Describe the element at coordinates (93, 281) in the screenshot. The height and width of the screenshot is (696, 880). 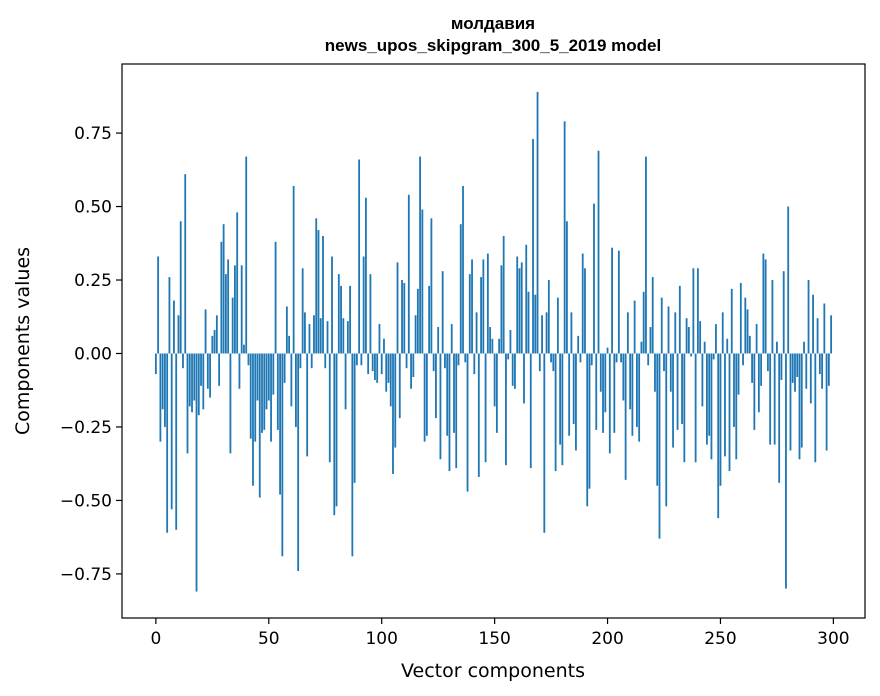
I see `y-tick-label: 0.25` at that location.